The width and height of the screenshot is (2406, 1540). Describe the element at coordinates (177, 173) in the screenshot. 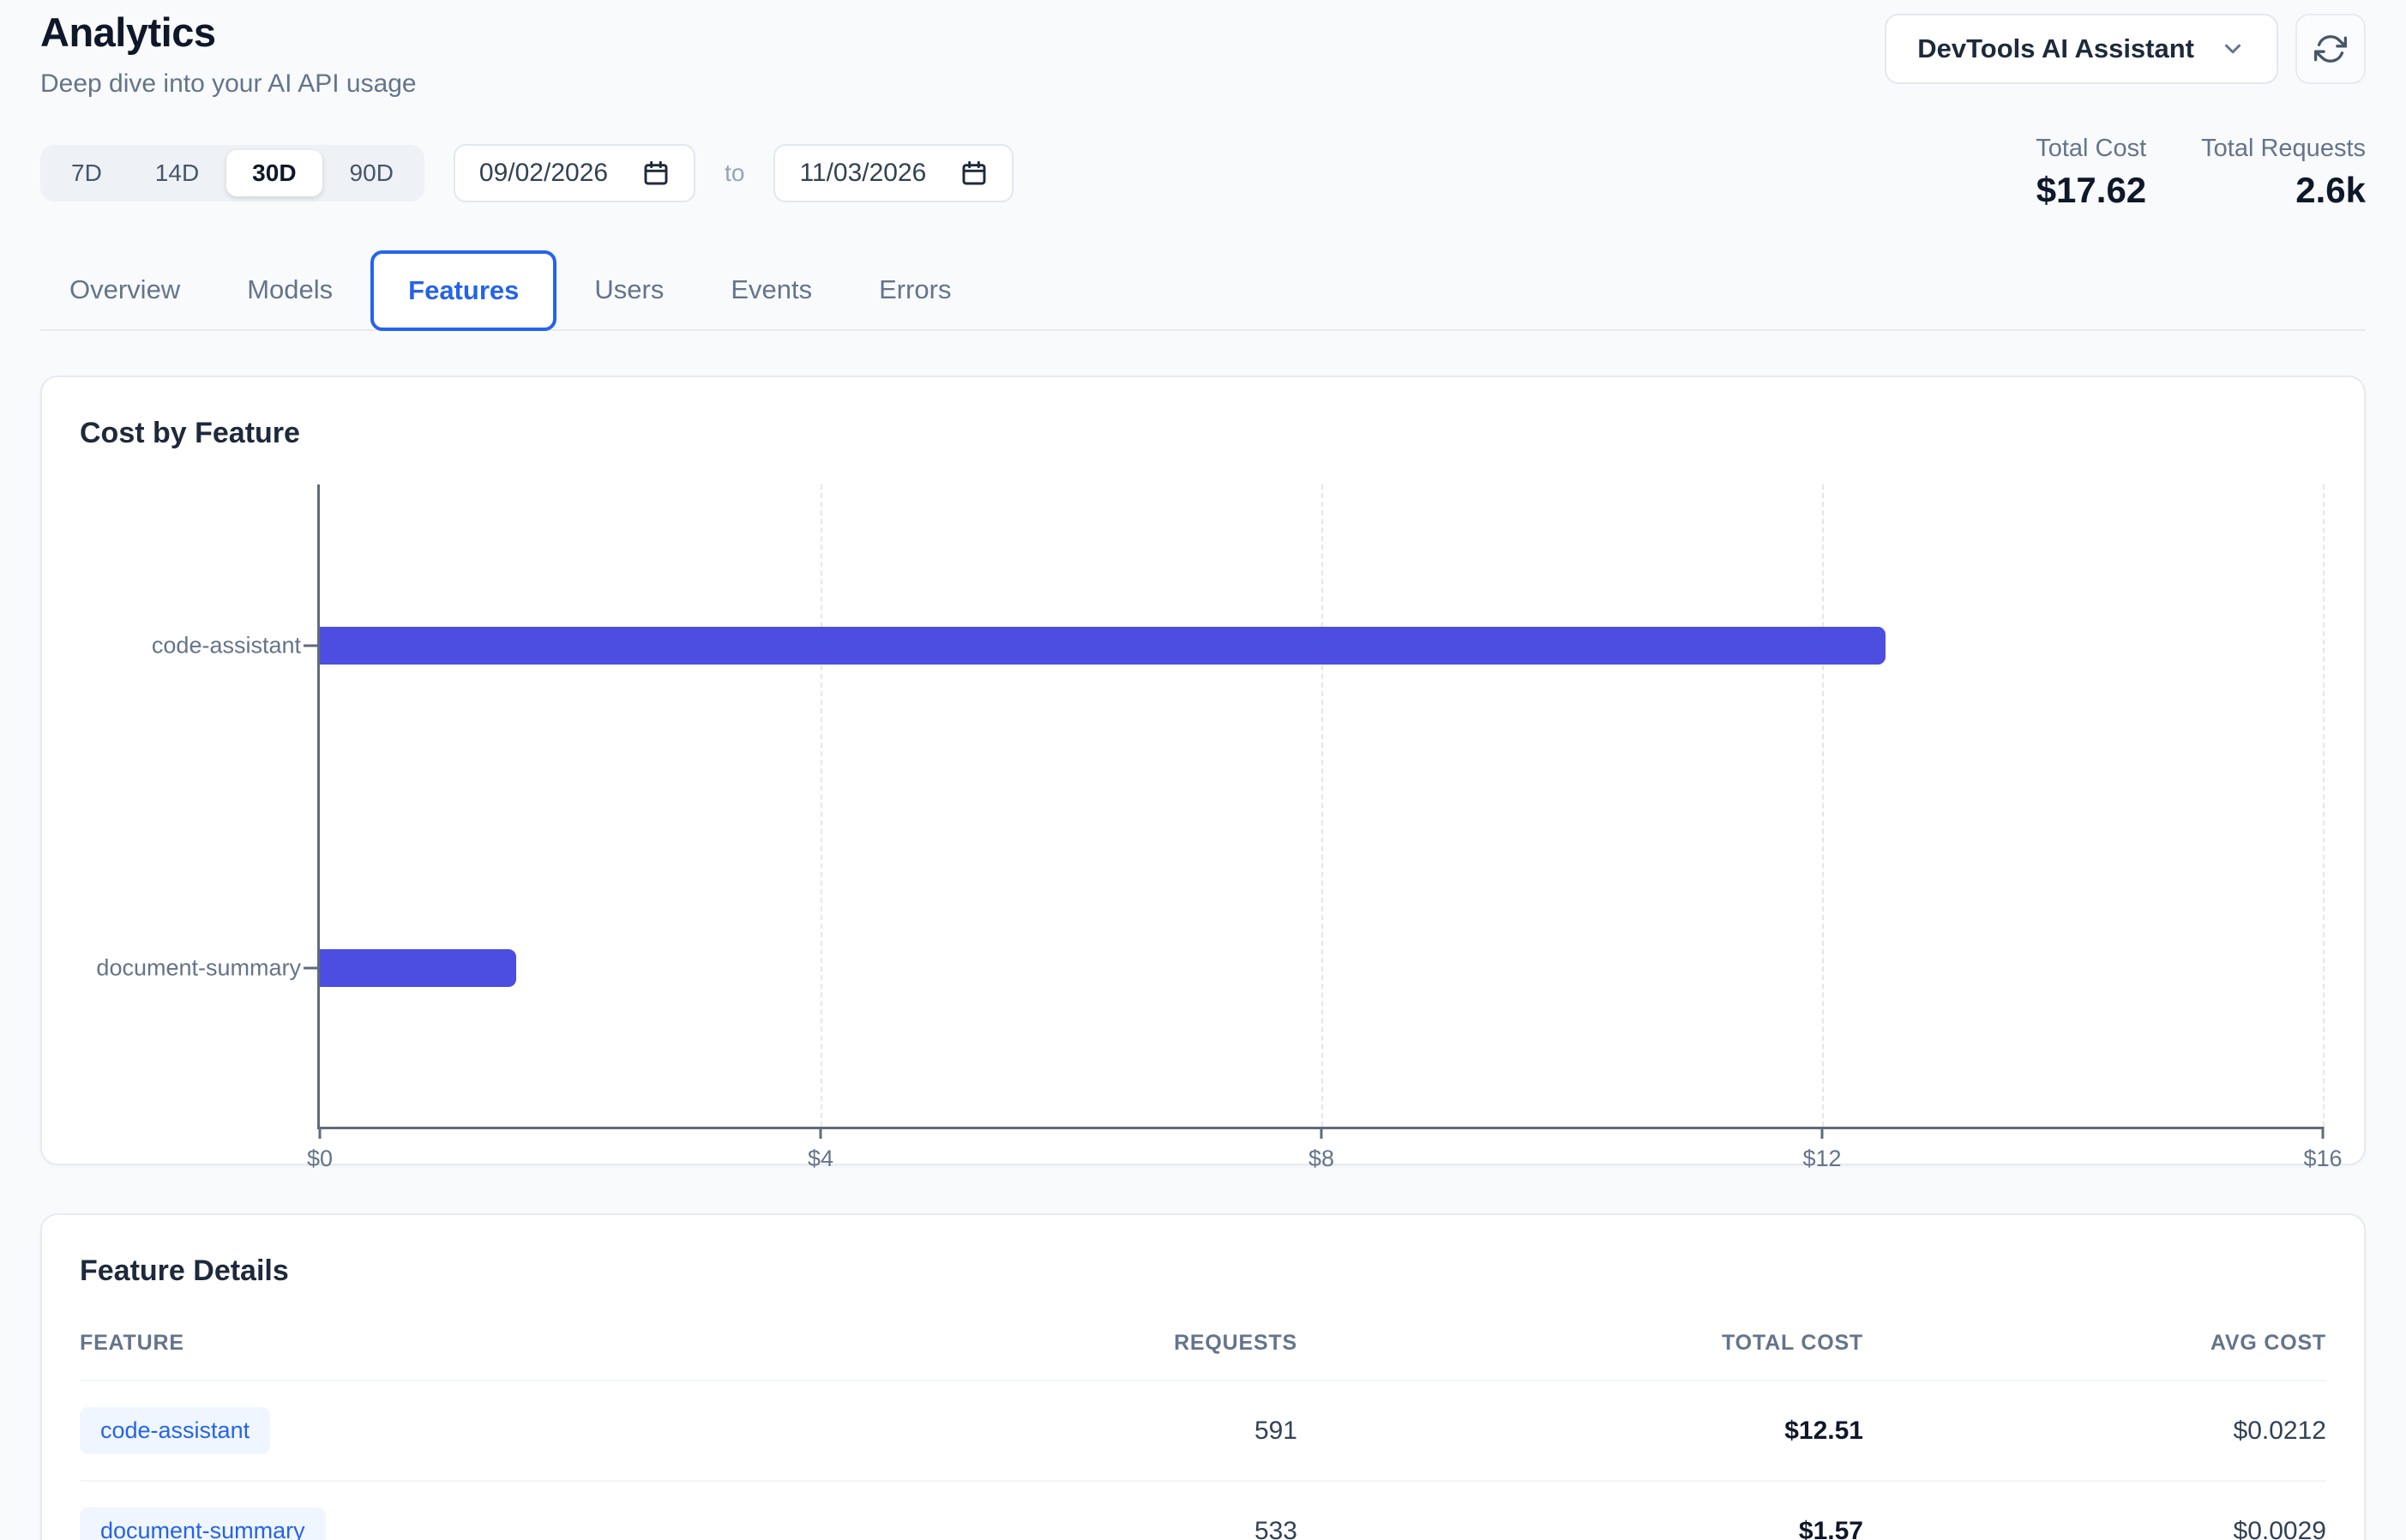

I see `range-button-14d: 14D` at that location.